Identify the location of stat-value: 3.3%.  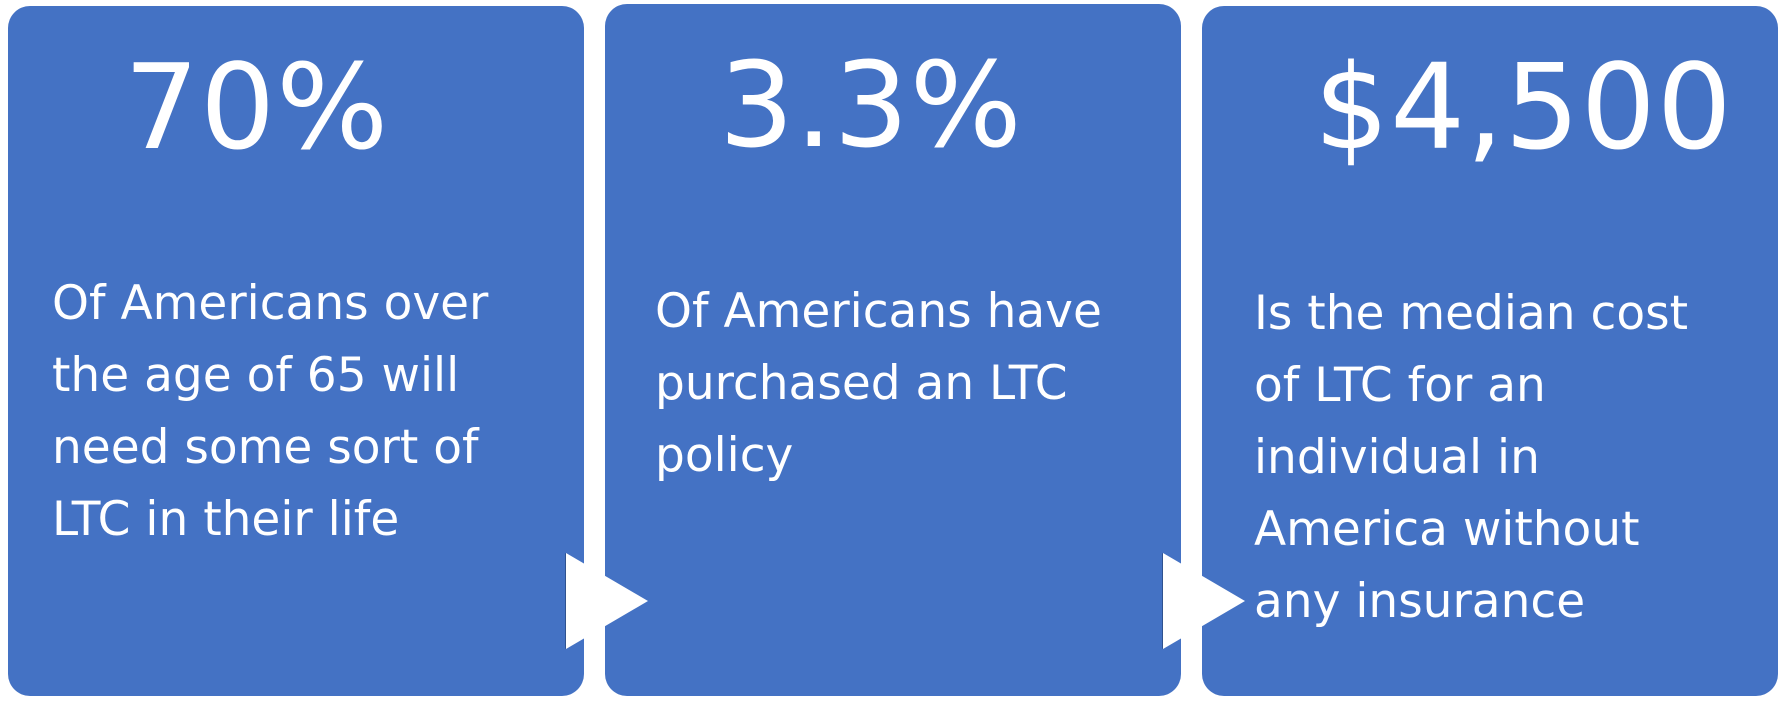
(871, 105).